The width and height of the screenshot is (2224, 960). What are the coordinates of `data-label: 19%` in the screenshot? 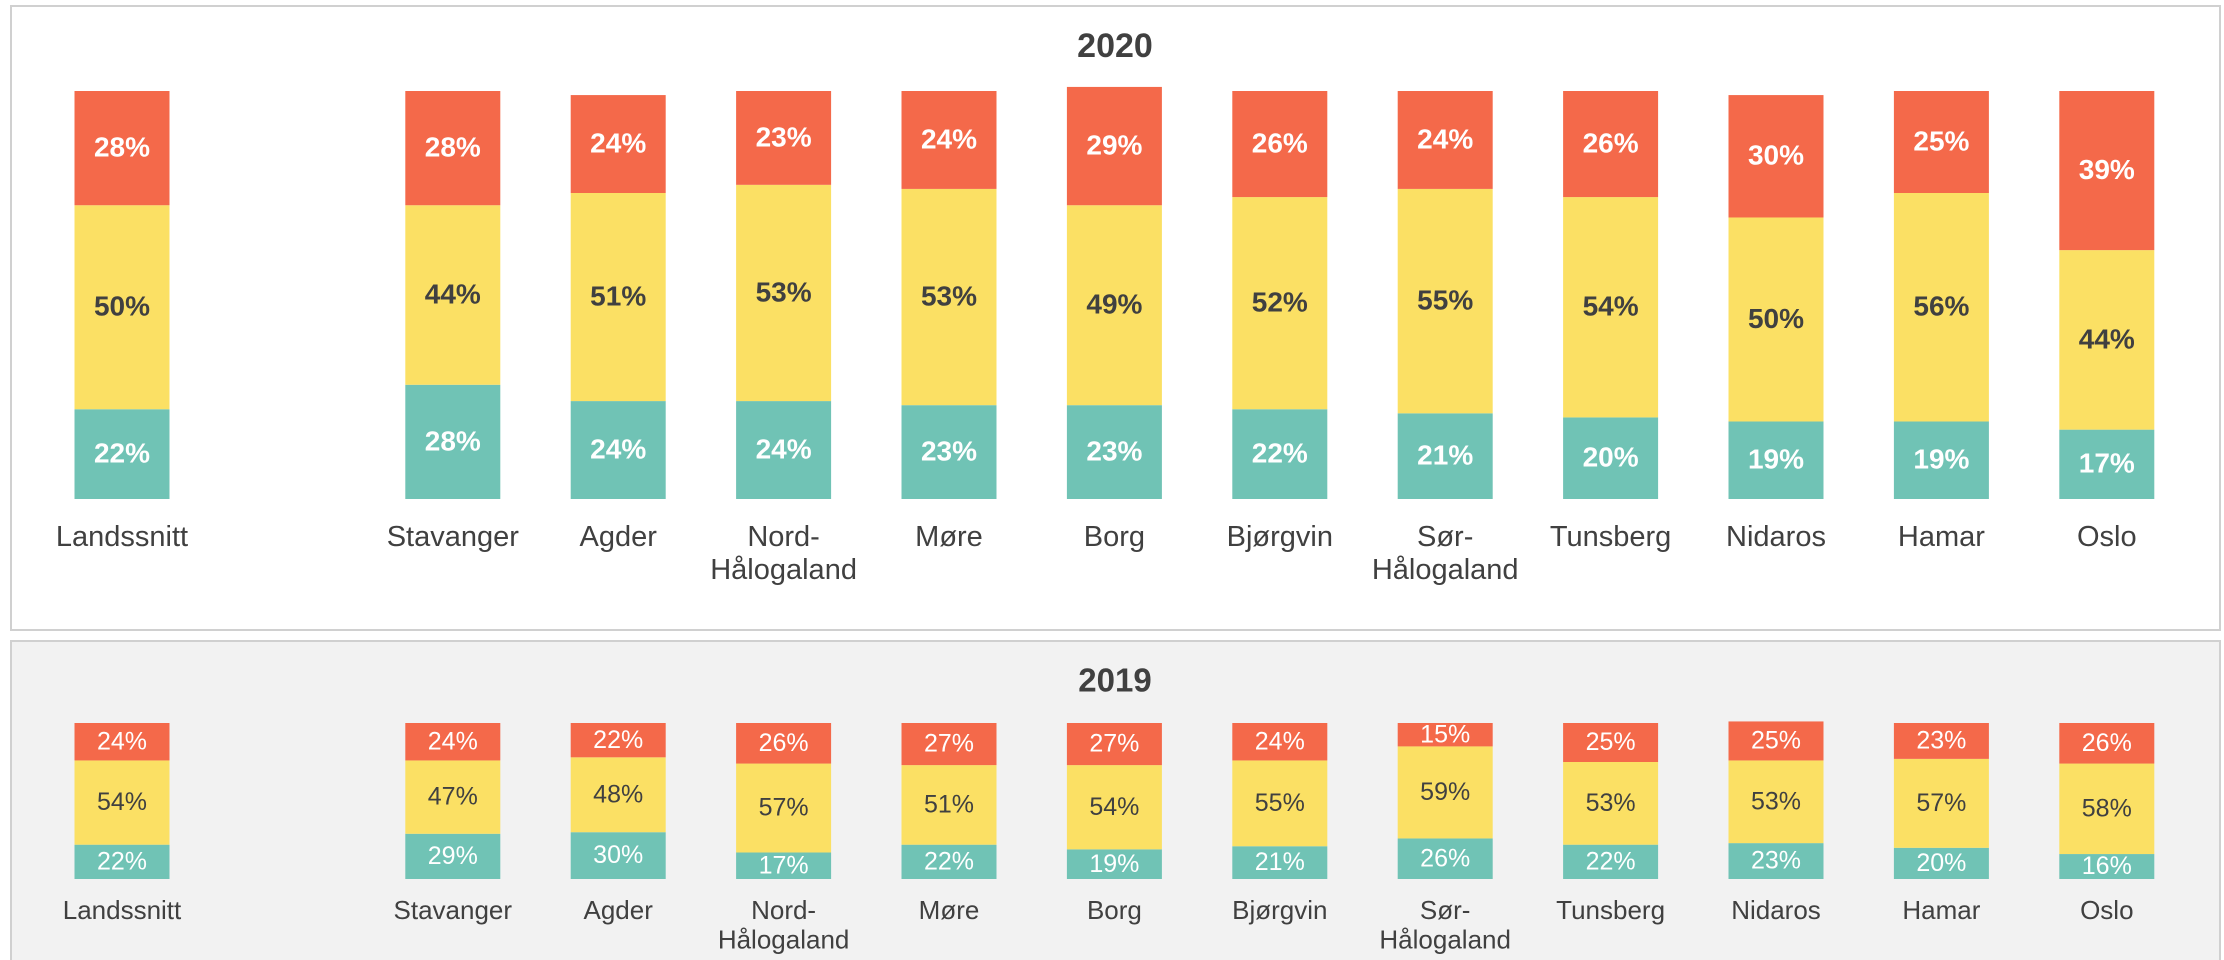 It's located at (1114, 864).